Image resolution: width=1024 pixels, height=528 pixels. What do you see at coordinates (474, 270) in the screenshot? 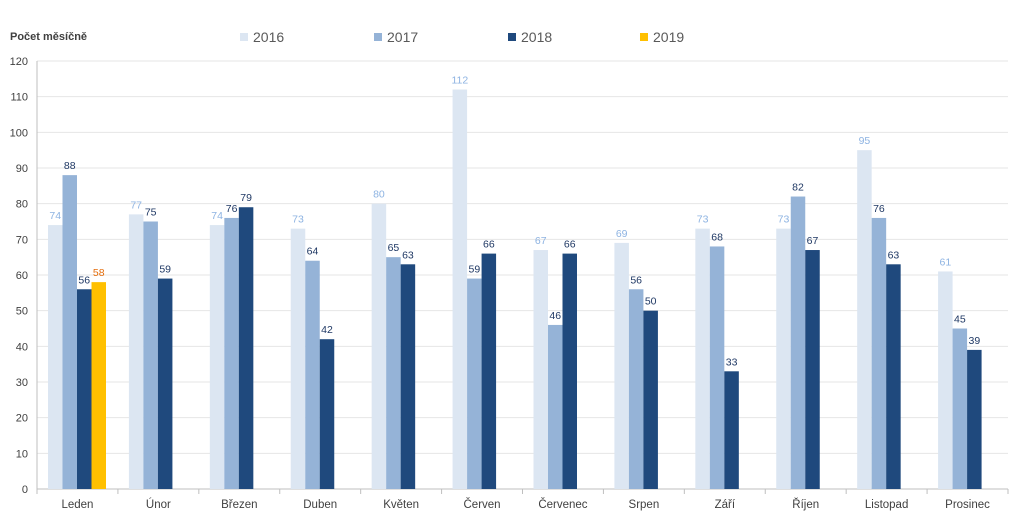
I see `data-label-2017: 59` at bounding box center [474, 270].